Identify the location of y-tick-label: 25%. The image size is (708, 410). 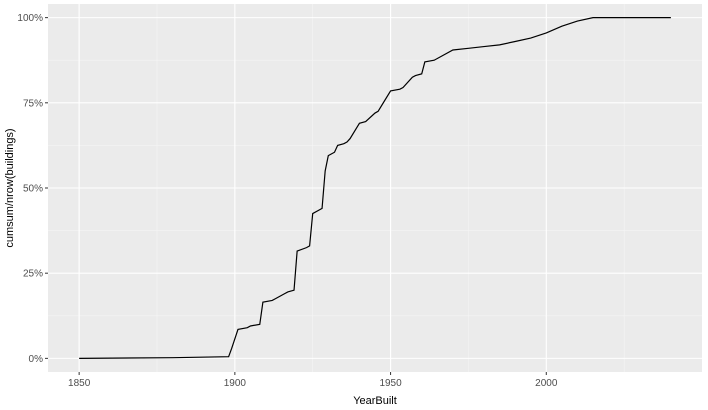
(33, 274).